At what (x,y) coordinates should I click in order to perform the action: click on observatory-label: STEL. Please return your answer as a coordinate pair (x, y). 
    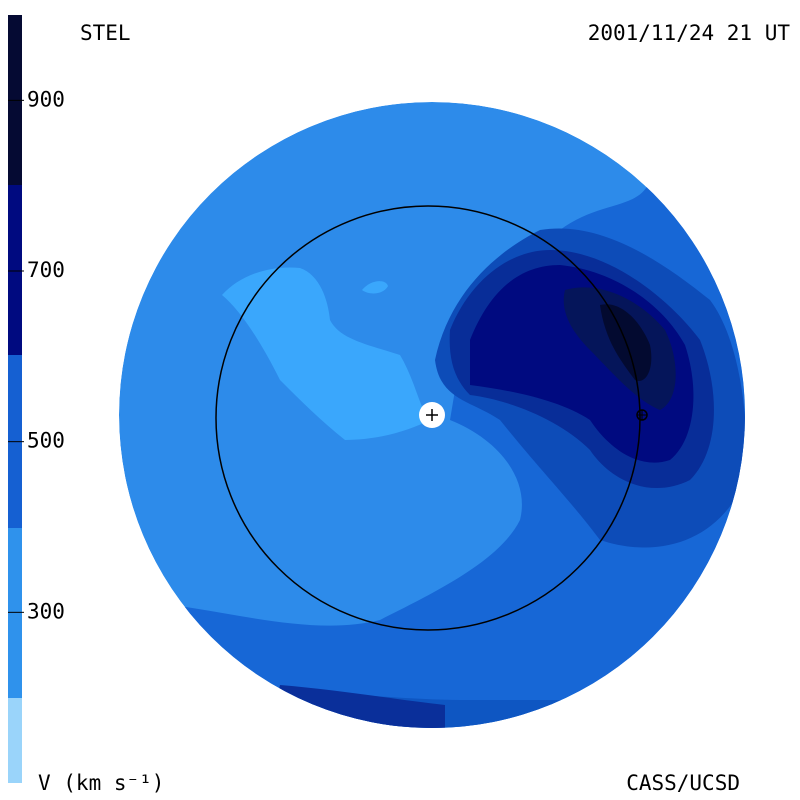
    Looking at the image, I should click on (105, 33).